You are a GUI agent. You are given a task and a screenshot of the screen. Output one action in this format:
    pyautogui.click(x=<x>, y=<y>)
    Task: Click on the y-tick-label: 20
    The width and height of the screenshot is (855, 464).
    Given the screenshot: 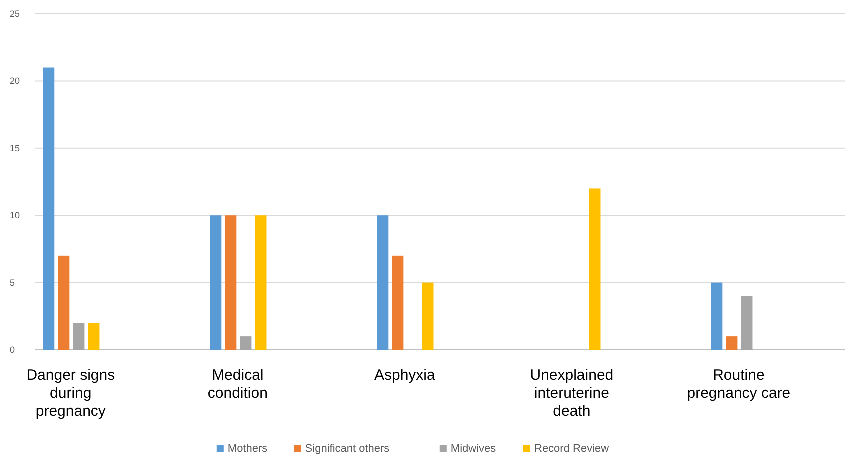 What is the action you would take?
    pyautogui.click(x=15, y=81)
    